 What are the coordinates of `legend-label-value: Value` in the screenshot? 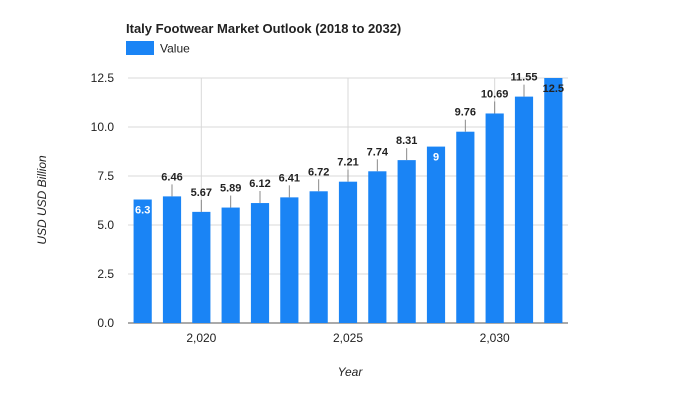 It's located at (175, 49).